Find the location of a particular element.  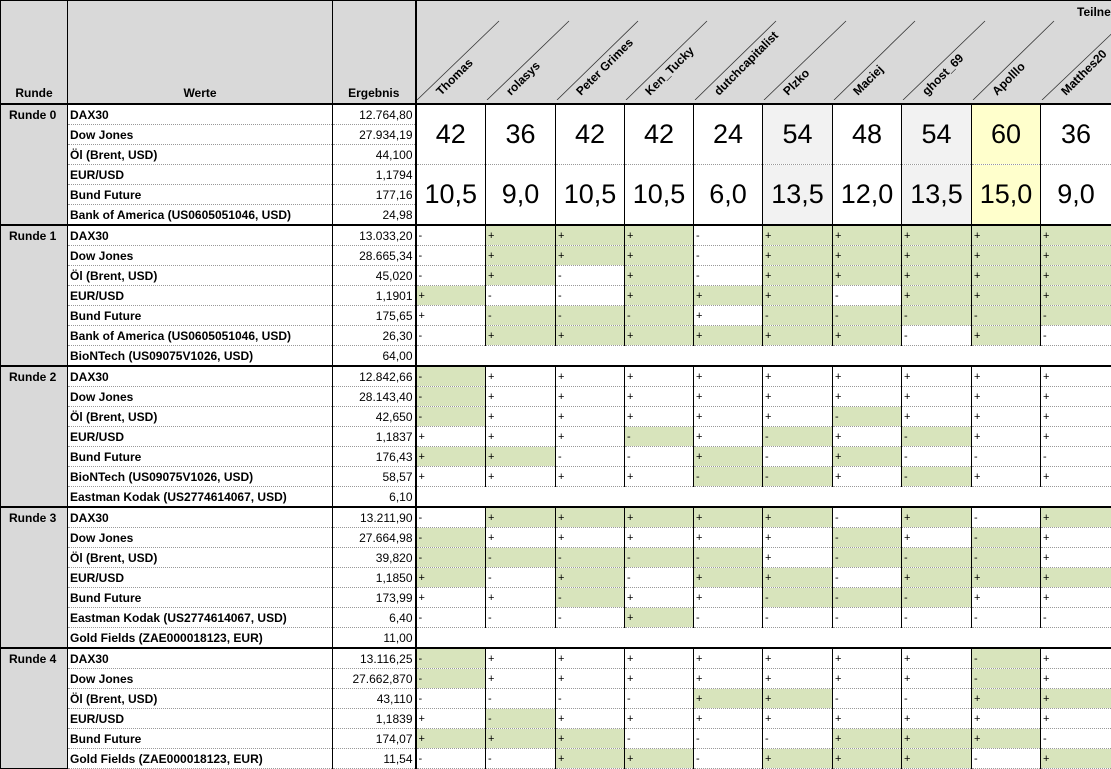

ergebnis-cell: 27.664,98 is located at coordinates (374, 538).